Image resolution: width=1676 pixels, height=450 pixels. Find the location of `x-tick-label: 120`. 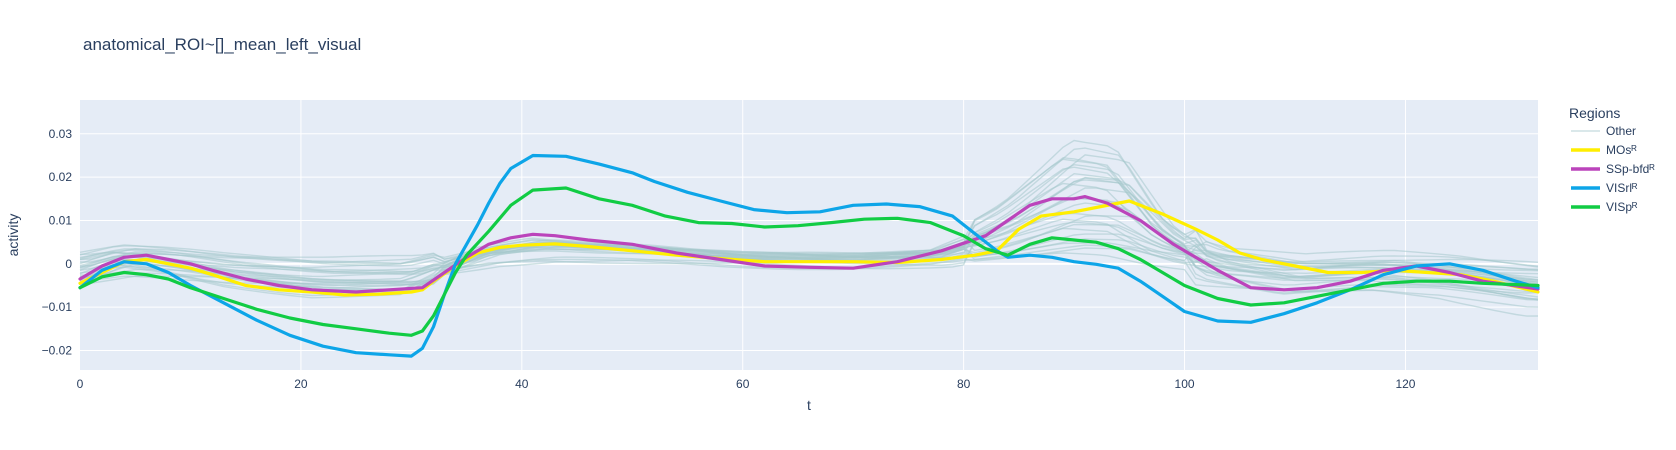

x-tick-label: 120 is located at coordinates (1405, 384).